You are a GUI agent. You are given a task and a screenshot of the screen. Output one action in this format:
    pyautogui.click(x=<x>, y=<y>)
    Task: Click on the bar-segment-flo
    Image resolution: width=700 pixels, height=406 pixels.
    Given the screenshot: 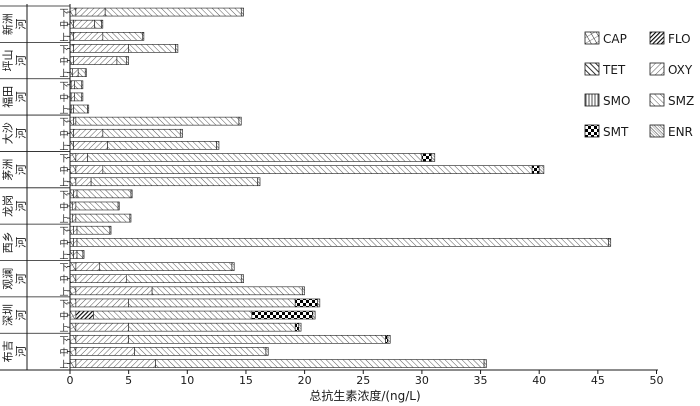 What is the action you would take?
    pyautogui.click(x=84, y=315)
    